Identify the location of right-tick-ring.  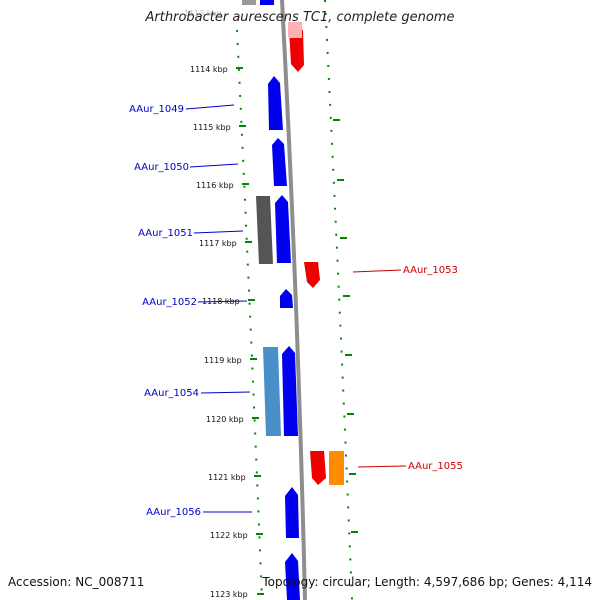
(338, 300).